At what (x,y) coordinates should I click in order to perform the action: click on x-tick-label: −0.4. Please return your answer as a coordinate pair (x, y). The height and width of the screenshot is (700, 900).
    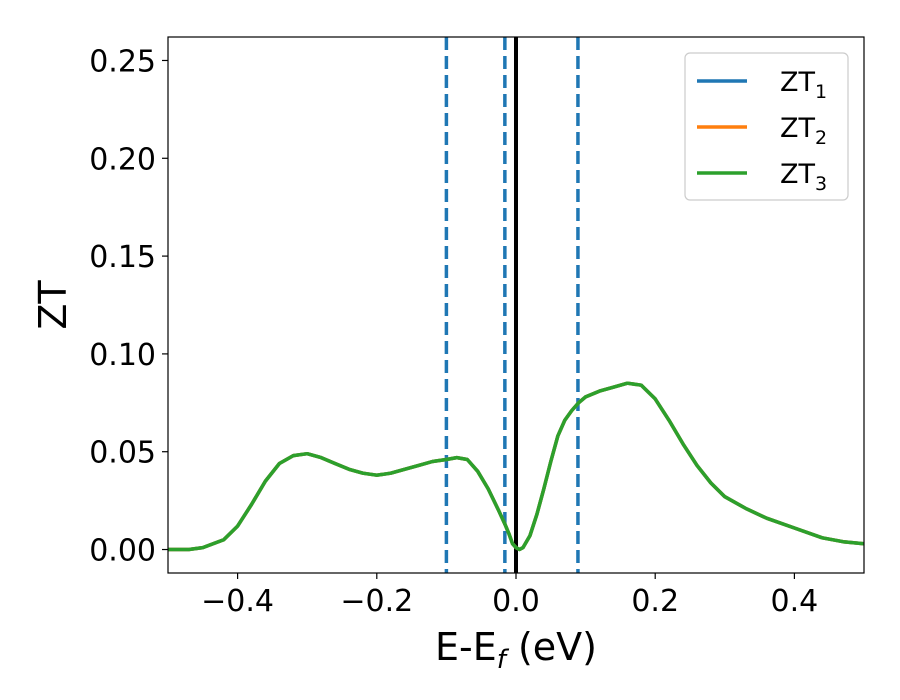
    Looking at the image, I should click on (237, 601).